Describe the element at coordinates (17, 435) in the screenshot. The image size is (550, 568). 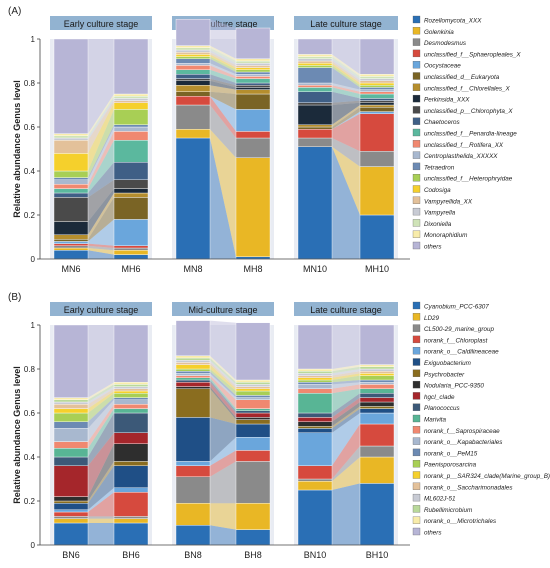
I see `y-axis-title: Relative abundance Genus level` at that location.